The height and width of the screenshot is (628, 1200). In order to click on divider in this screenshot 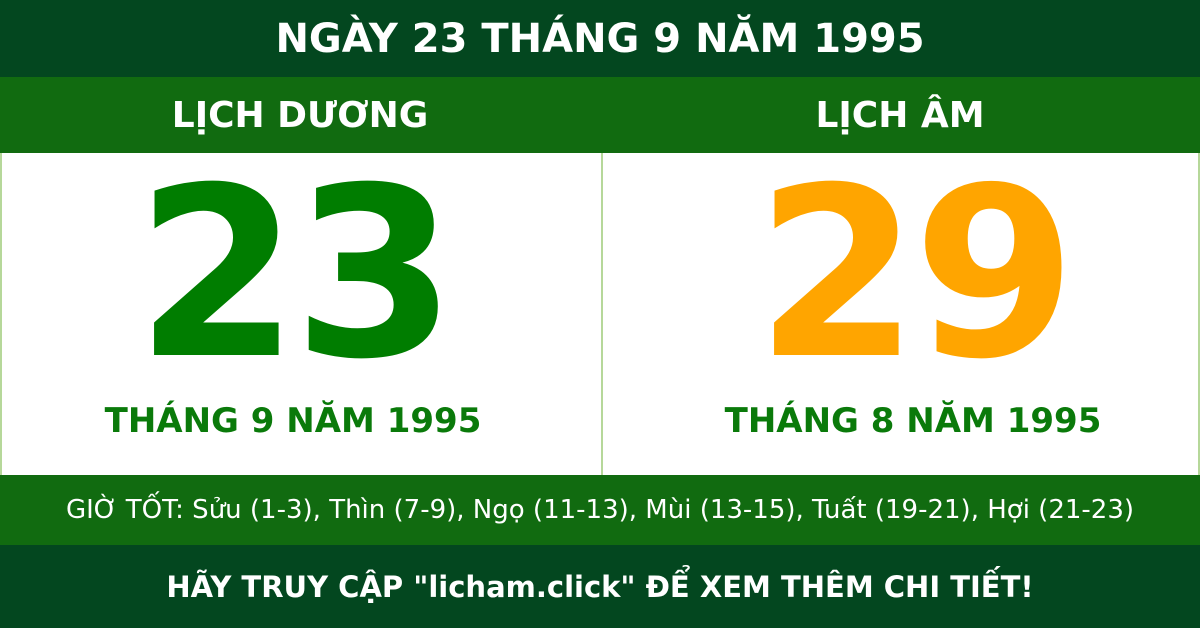, I will do `click(602, 314)`.